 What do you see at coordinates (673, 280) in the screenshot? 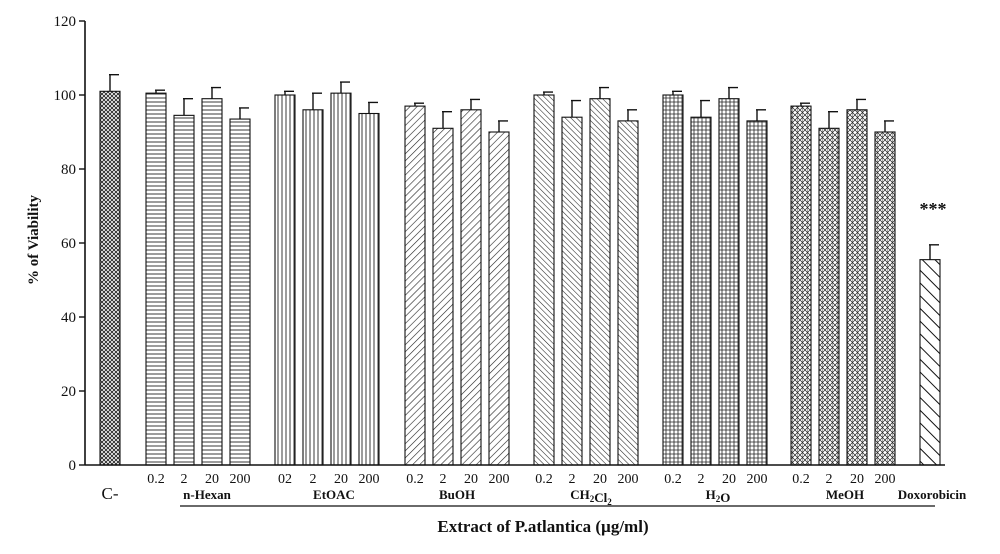
I see `bar-h2o-0p2` at bounding box center [673, 280].